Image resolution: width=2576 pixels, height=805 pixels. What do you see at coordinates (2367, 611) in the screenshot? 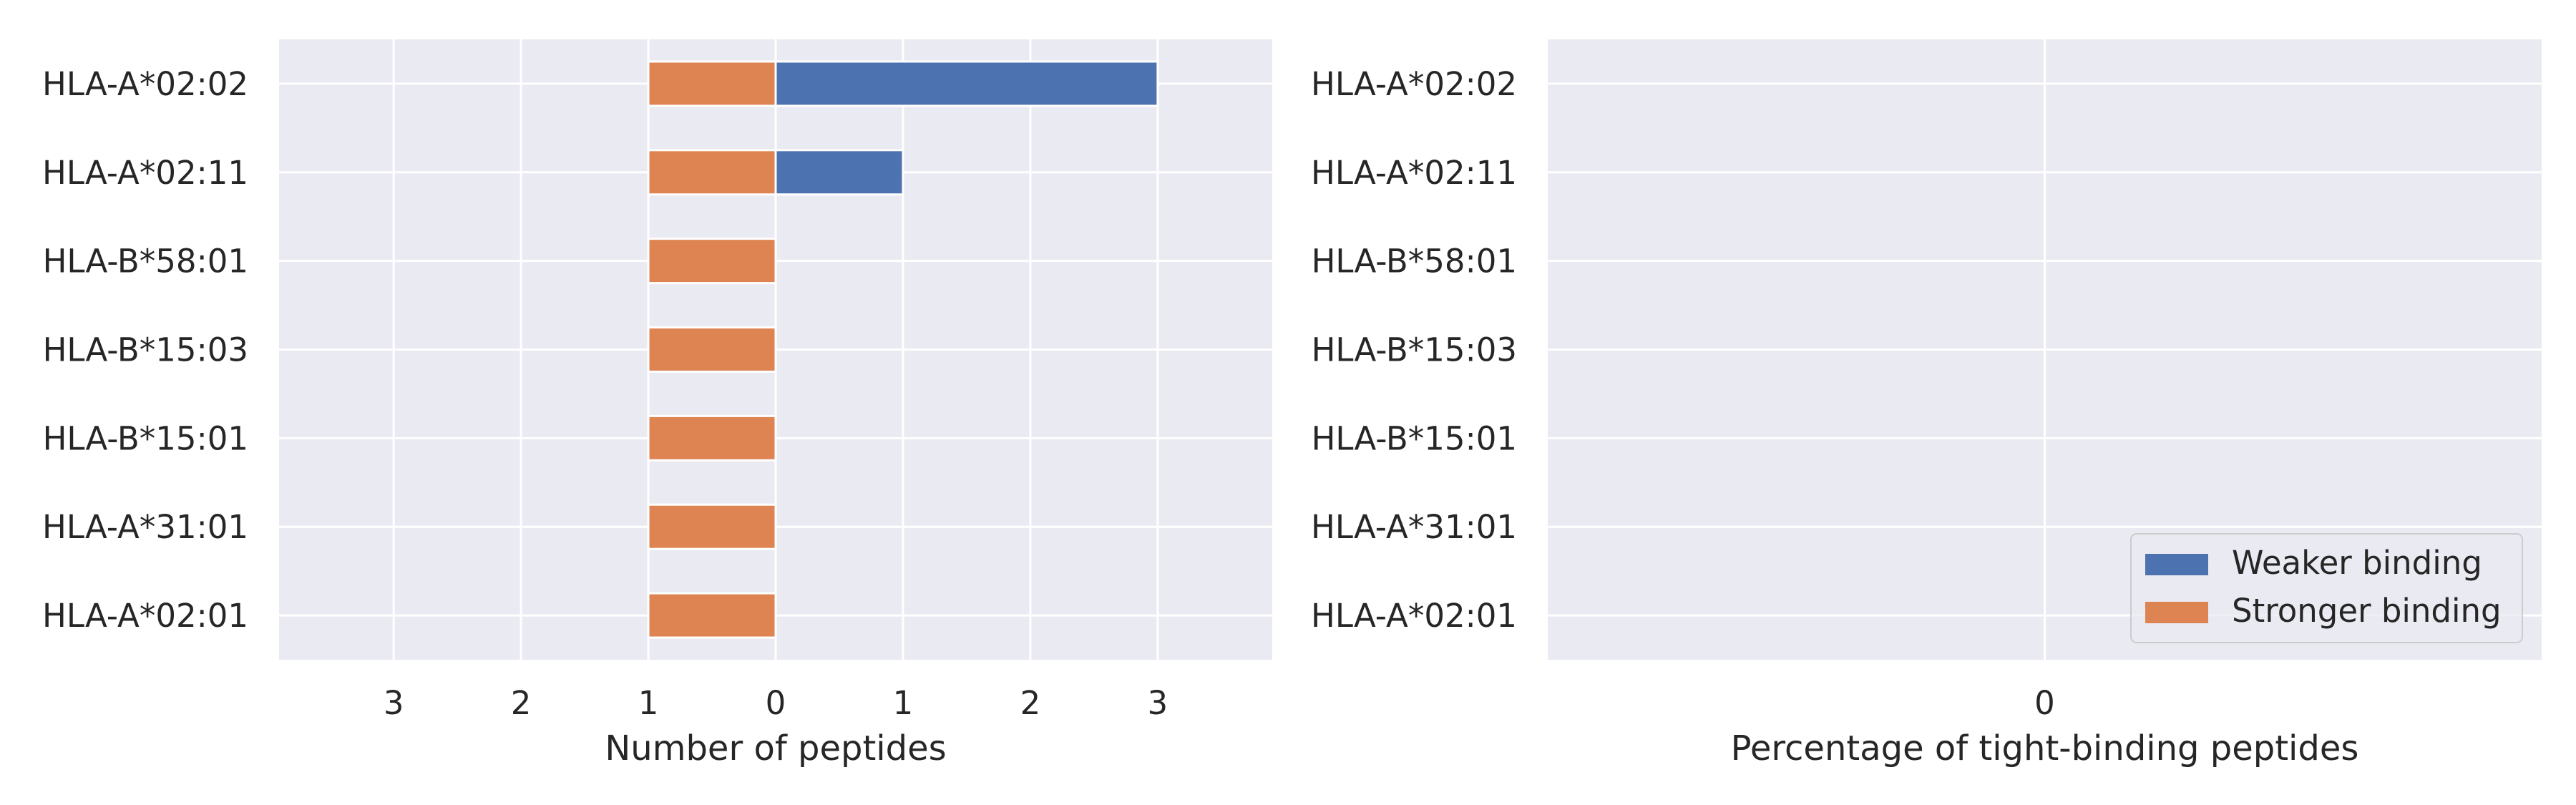
I see `legend-label-stronger-binding: Stronger binding` at bounding box center [2367, 611].